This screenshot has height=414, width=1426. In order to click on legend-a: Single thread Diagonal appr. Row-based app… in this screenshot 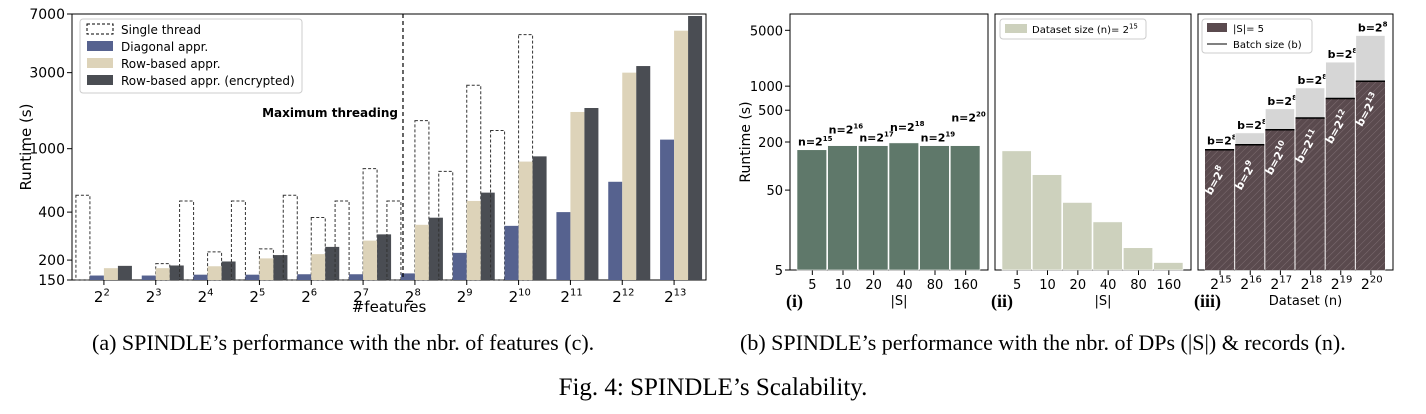, I will do `click(191, 56)`.